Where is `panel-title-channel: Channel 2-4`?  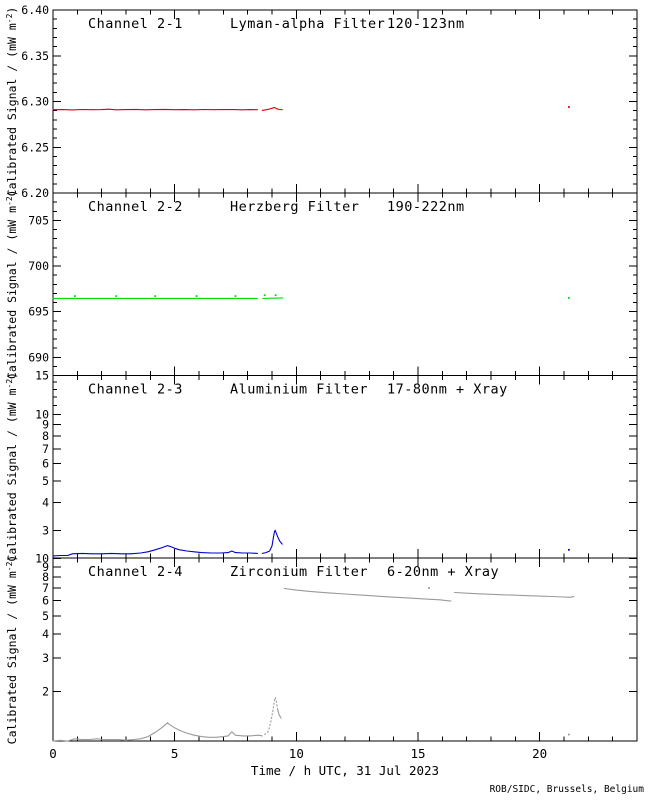 panel-title-channel: Channel 2-4 is located at coordinates (135, 572).